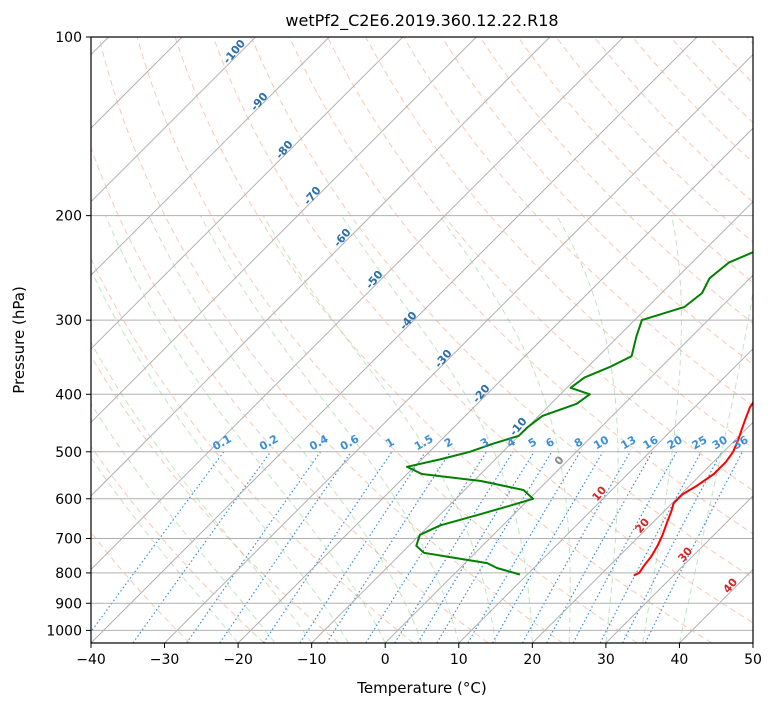 This screenshot has width=775, height=708. What do you see at coordinates (421, 688) in the screenshot?
I see `x-axis-label: Temperature (°C)` at bounding box center [421, 688].